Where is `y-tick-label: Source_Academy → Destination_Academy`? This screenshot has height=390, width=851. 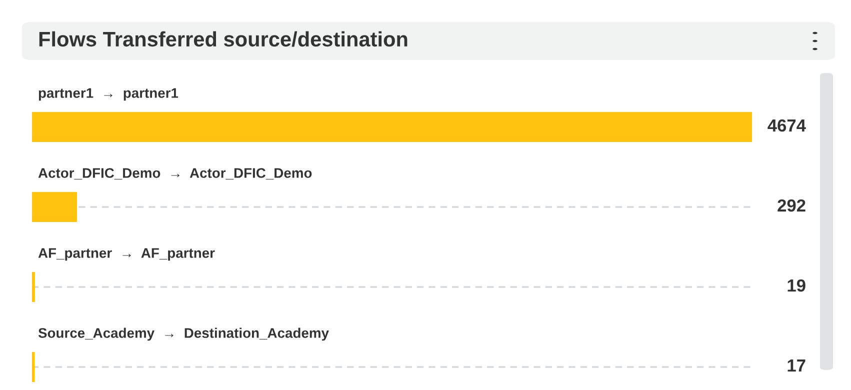
y-tick-label: Source_Academy → Destination_Academy is located at coordinates (183, 334).